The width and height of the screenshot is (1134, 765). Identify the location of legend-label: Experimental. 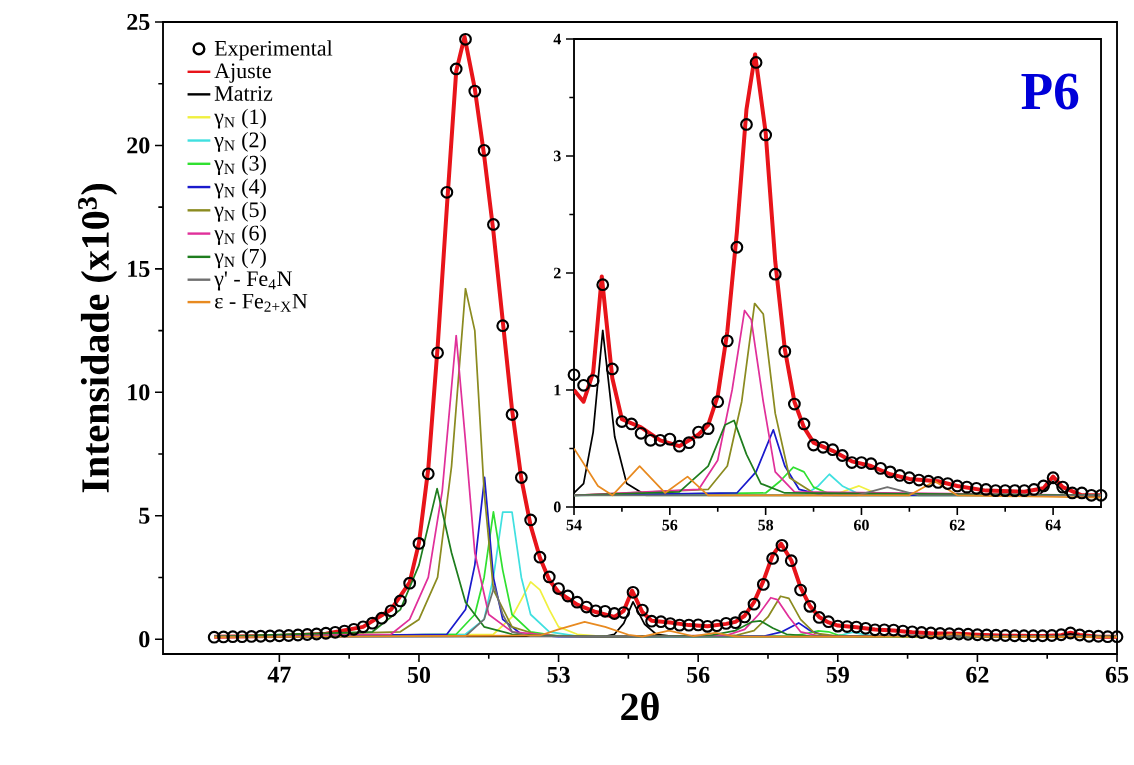
(273, 50).